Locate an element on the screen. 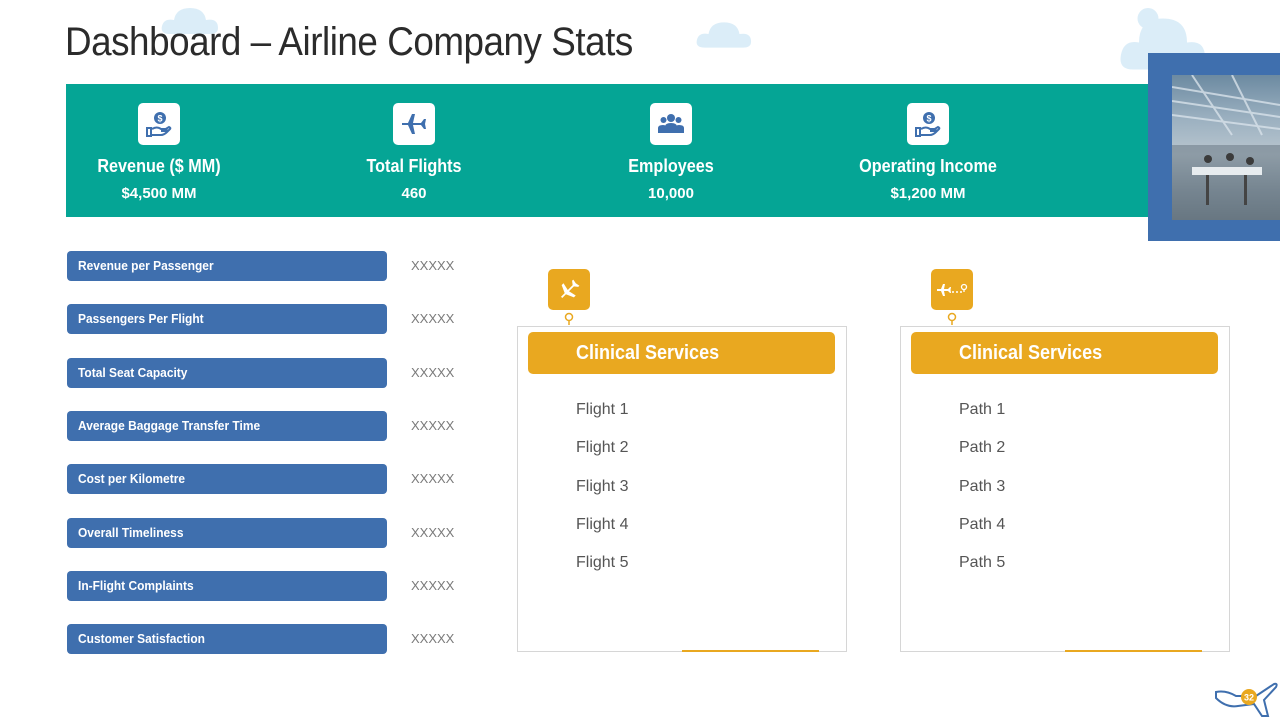 Image resolution: width=1280 pixels, height=720 pixels. list-item: Flight 2 is located at coordinates (602, 448).